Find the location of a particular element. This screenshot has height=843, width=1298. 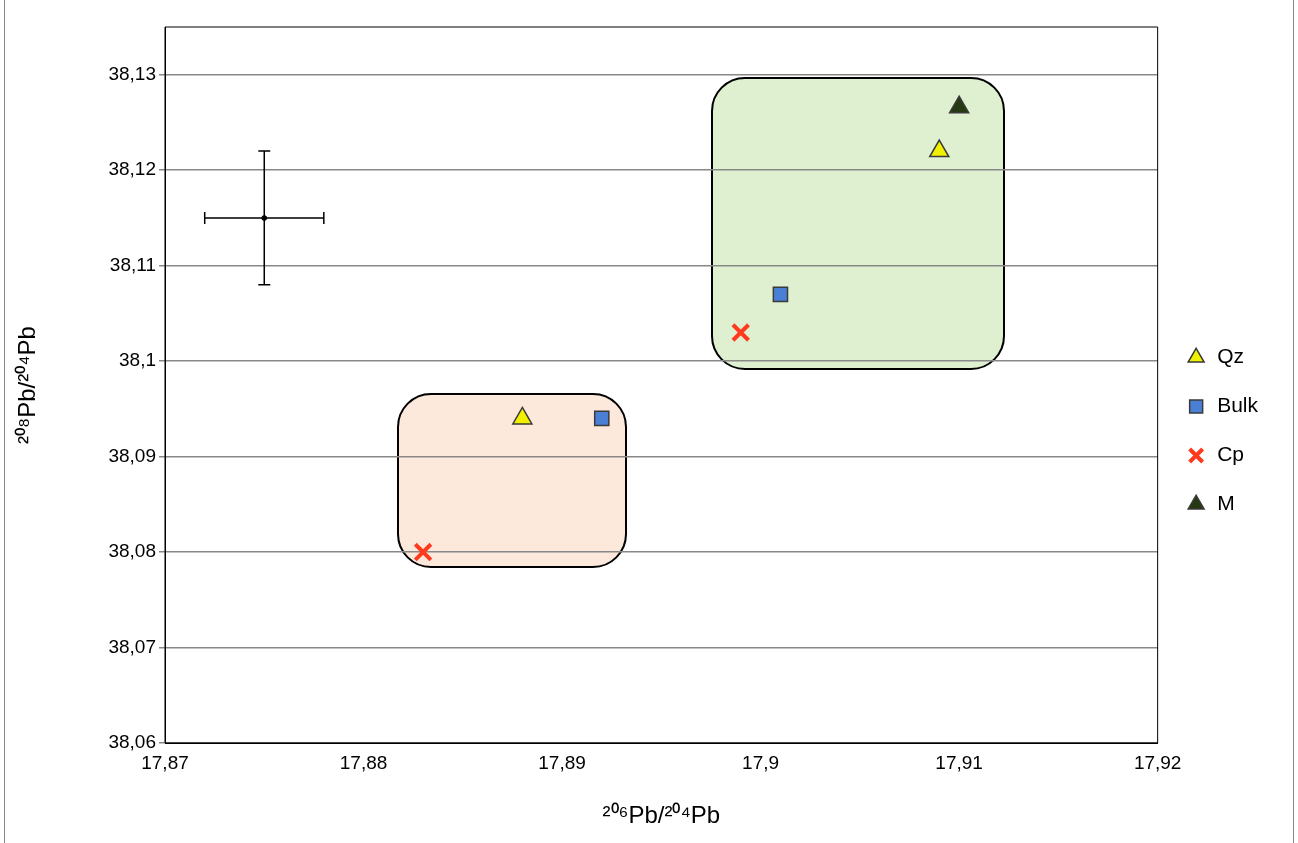

legend-label: Cp is located at coordinates (1231, 454).